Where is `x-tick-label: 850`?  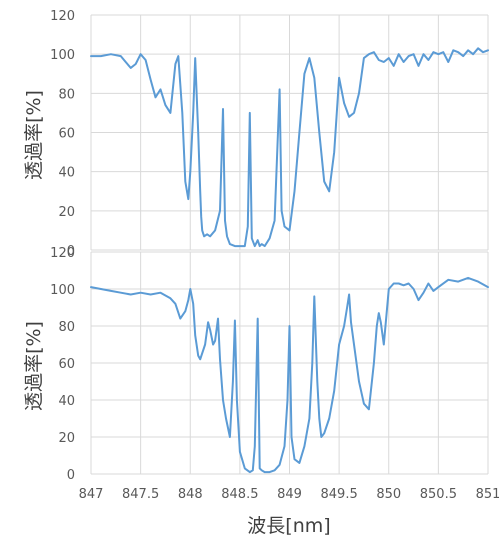 x-tick-label: 850 is located at coordinates (388, 494).